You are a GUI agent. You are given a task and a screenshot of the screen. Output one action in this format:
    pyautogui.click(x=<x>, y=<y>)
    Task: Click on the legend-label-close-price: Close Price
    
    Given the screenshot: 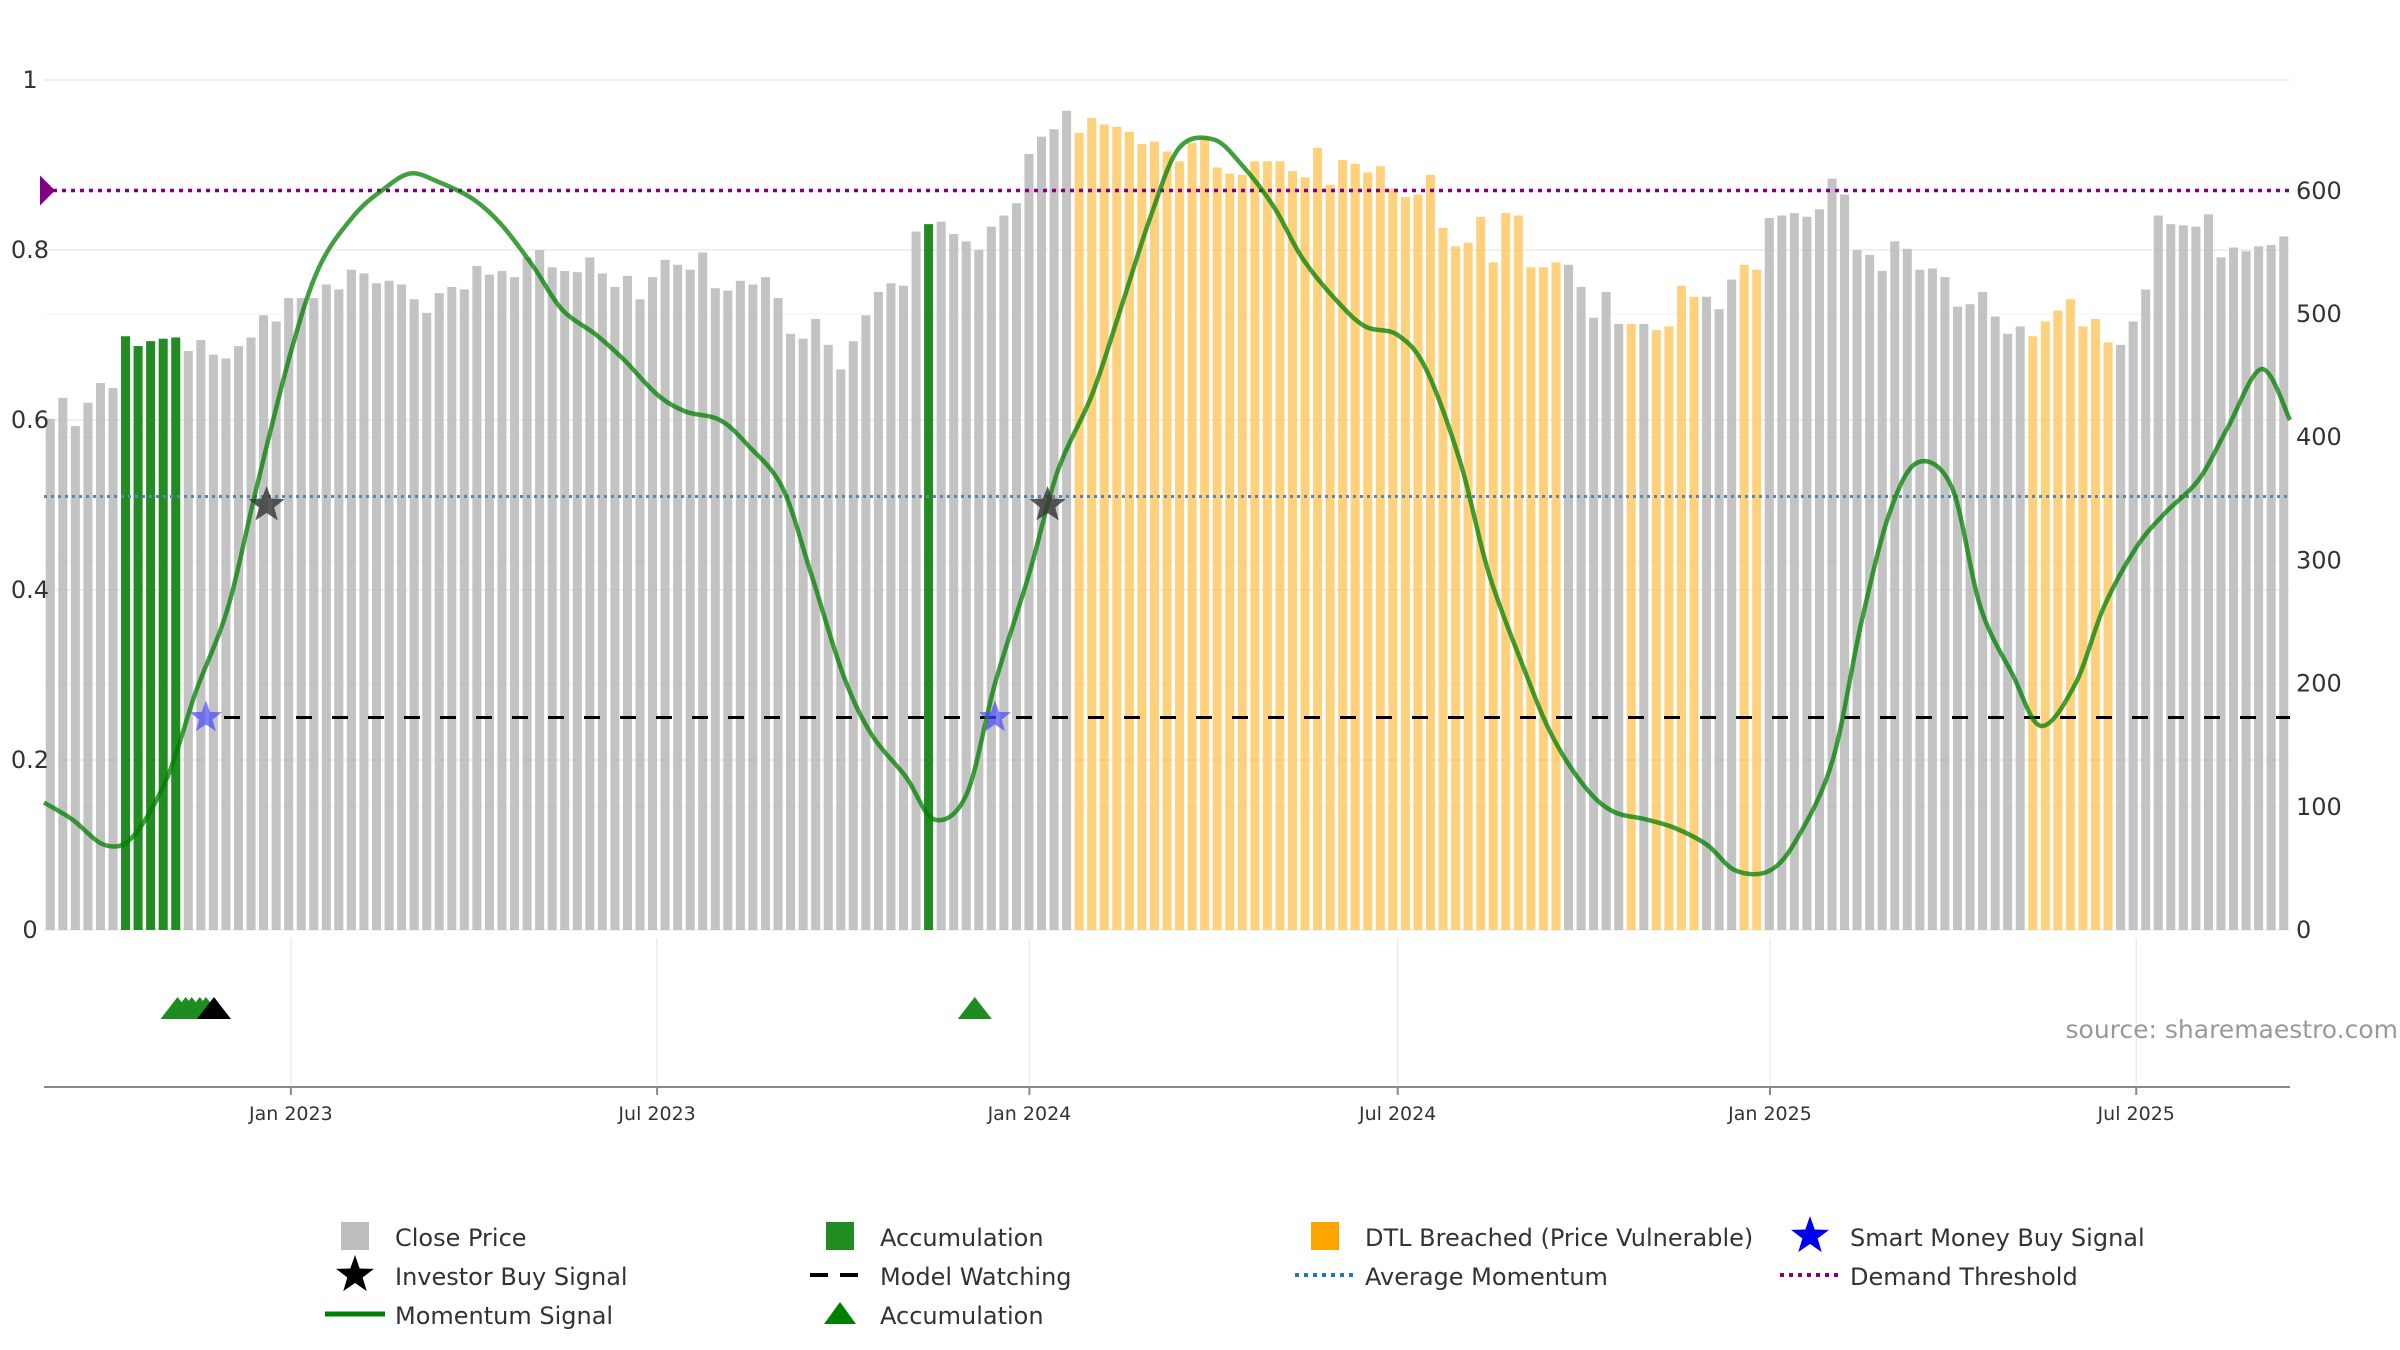 What is the action you would take?
    pyautogui.click(x=461, y=1238)
    